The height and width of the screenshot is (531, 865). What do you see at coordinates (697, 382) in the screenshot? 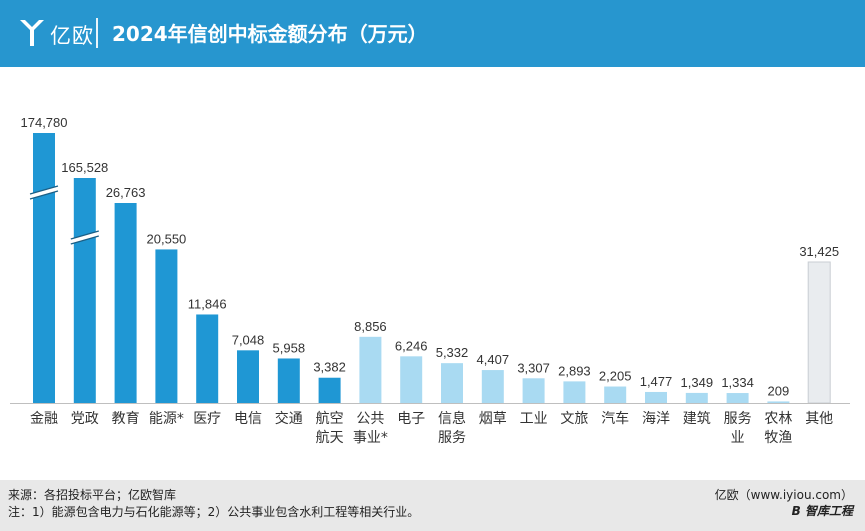
I see `value-label-16: 1,349` at bounding box center [697, 382].